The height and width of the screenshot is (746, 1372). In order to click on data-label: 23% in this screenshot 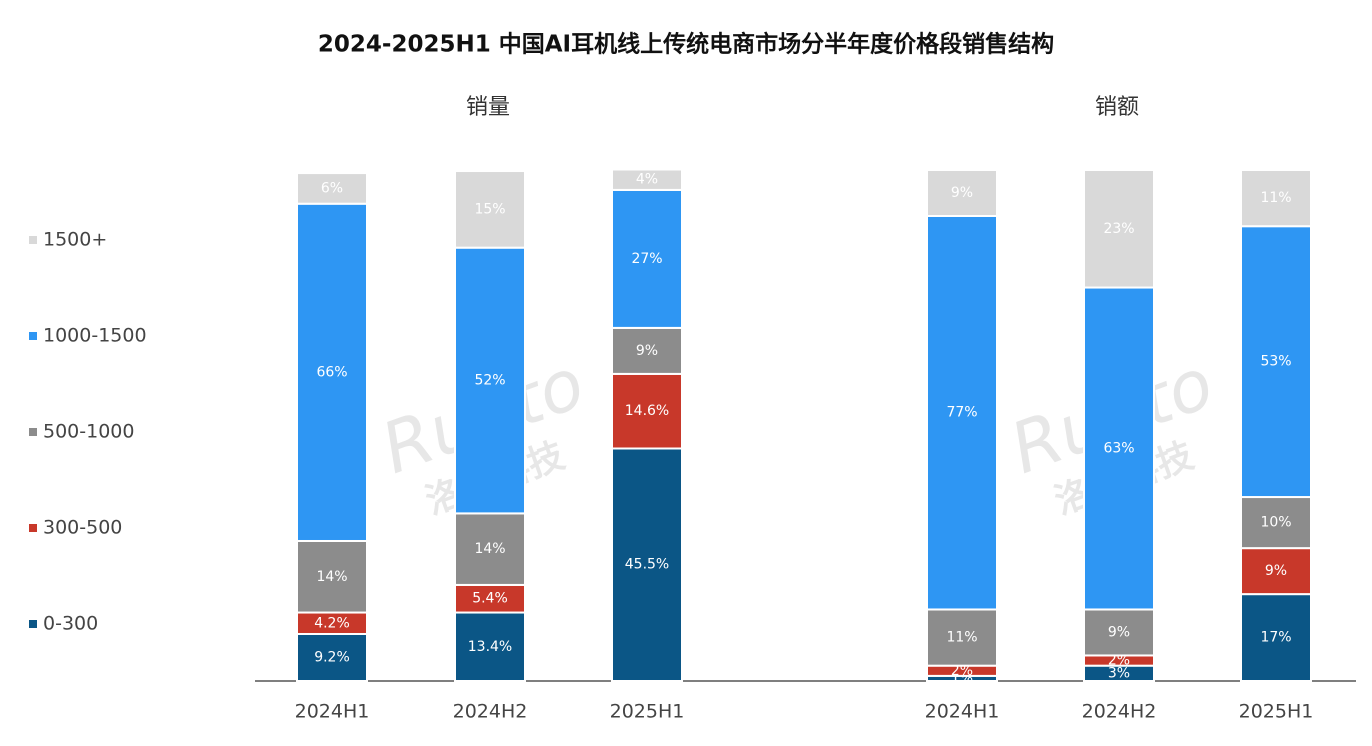, I will do `click(1118, 229)`.